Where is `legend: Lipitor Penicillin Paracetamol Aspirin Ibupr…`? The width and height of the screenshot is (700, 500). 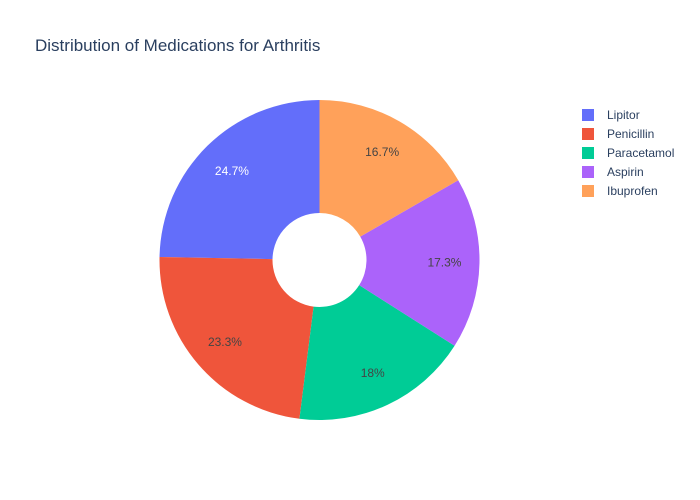 legend: Lipitor Penicillin Paracetamol Aspirin Ibupr… is located at coordinates (628, 153).